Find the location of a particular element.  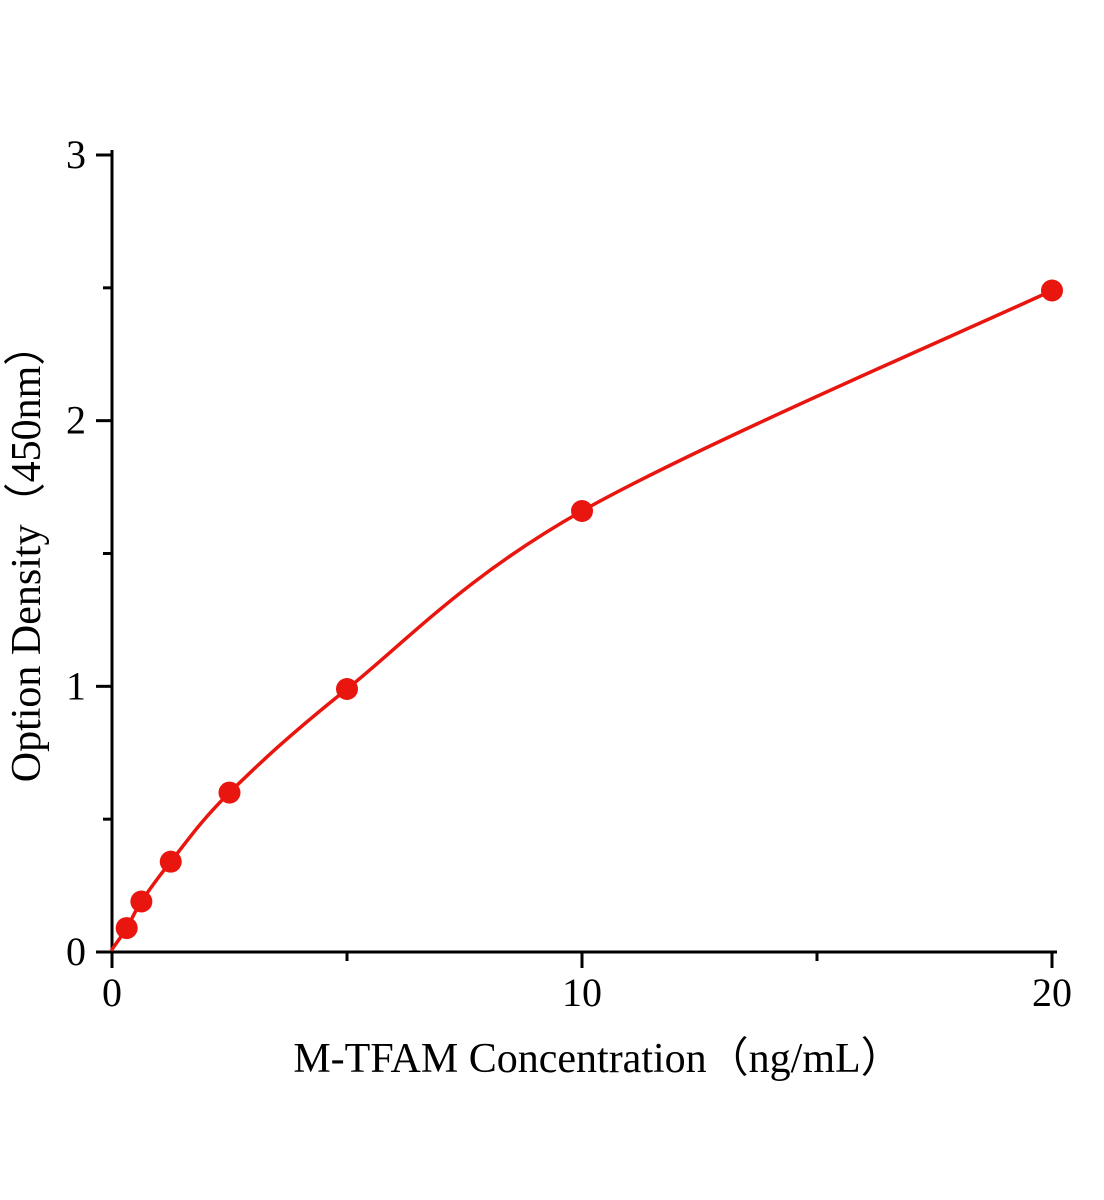

x-tick-label: 10 is located at coordinates (582, 992).